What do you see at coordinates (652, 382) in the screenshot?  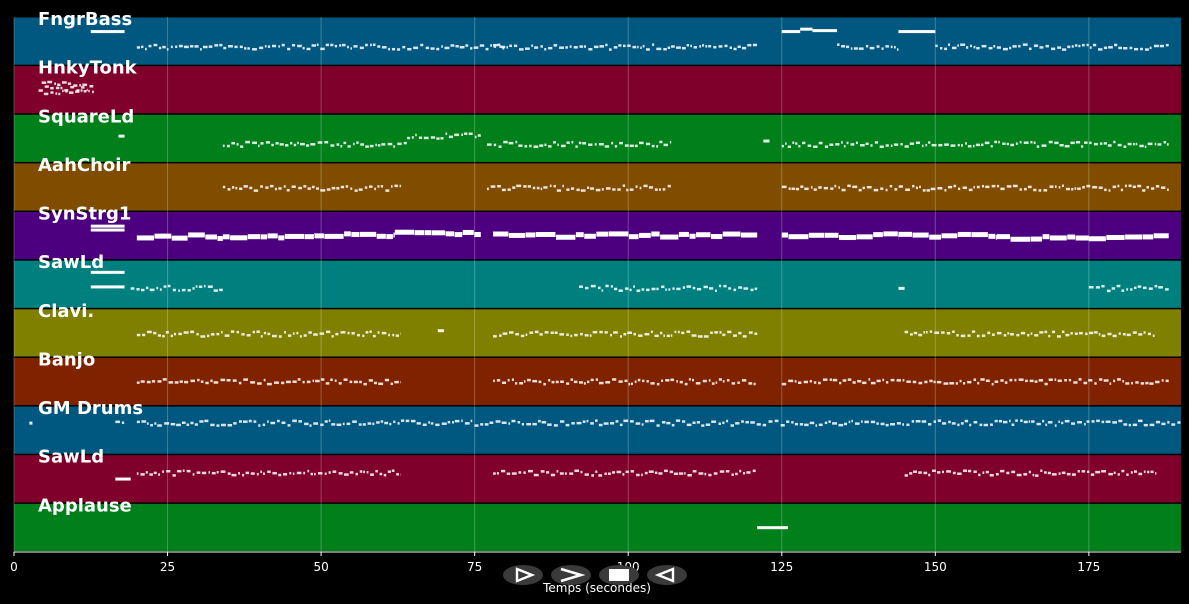 I see `track-notes` at bounding box center [652, 382].